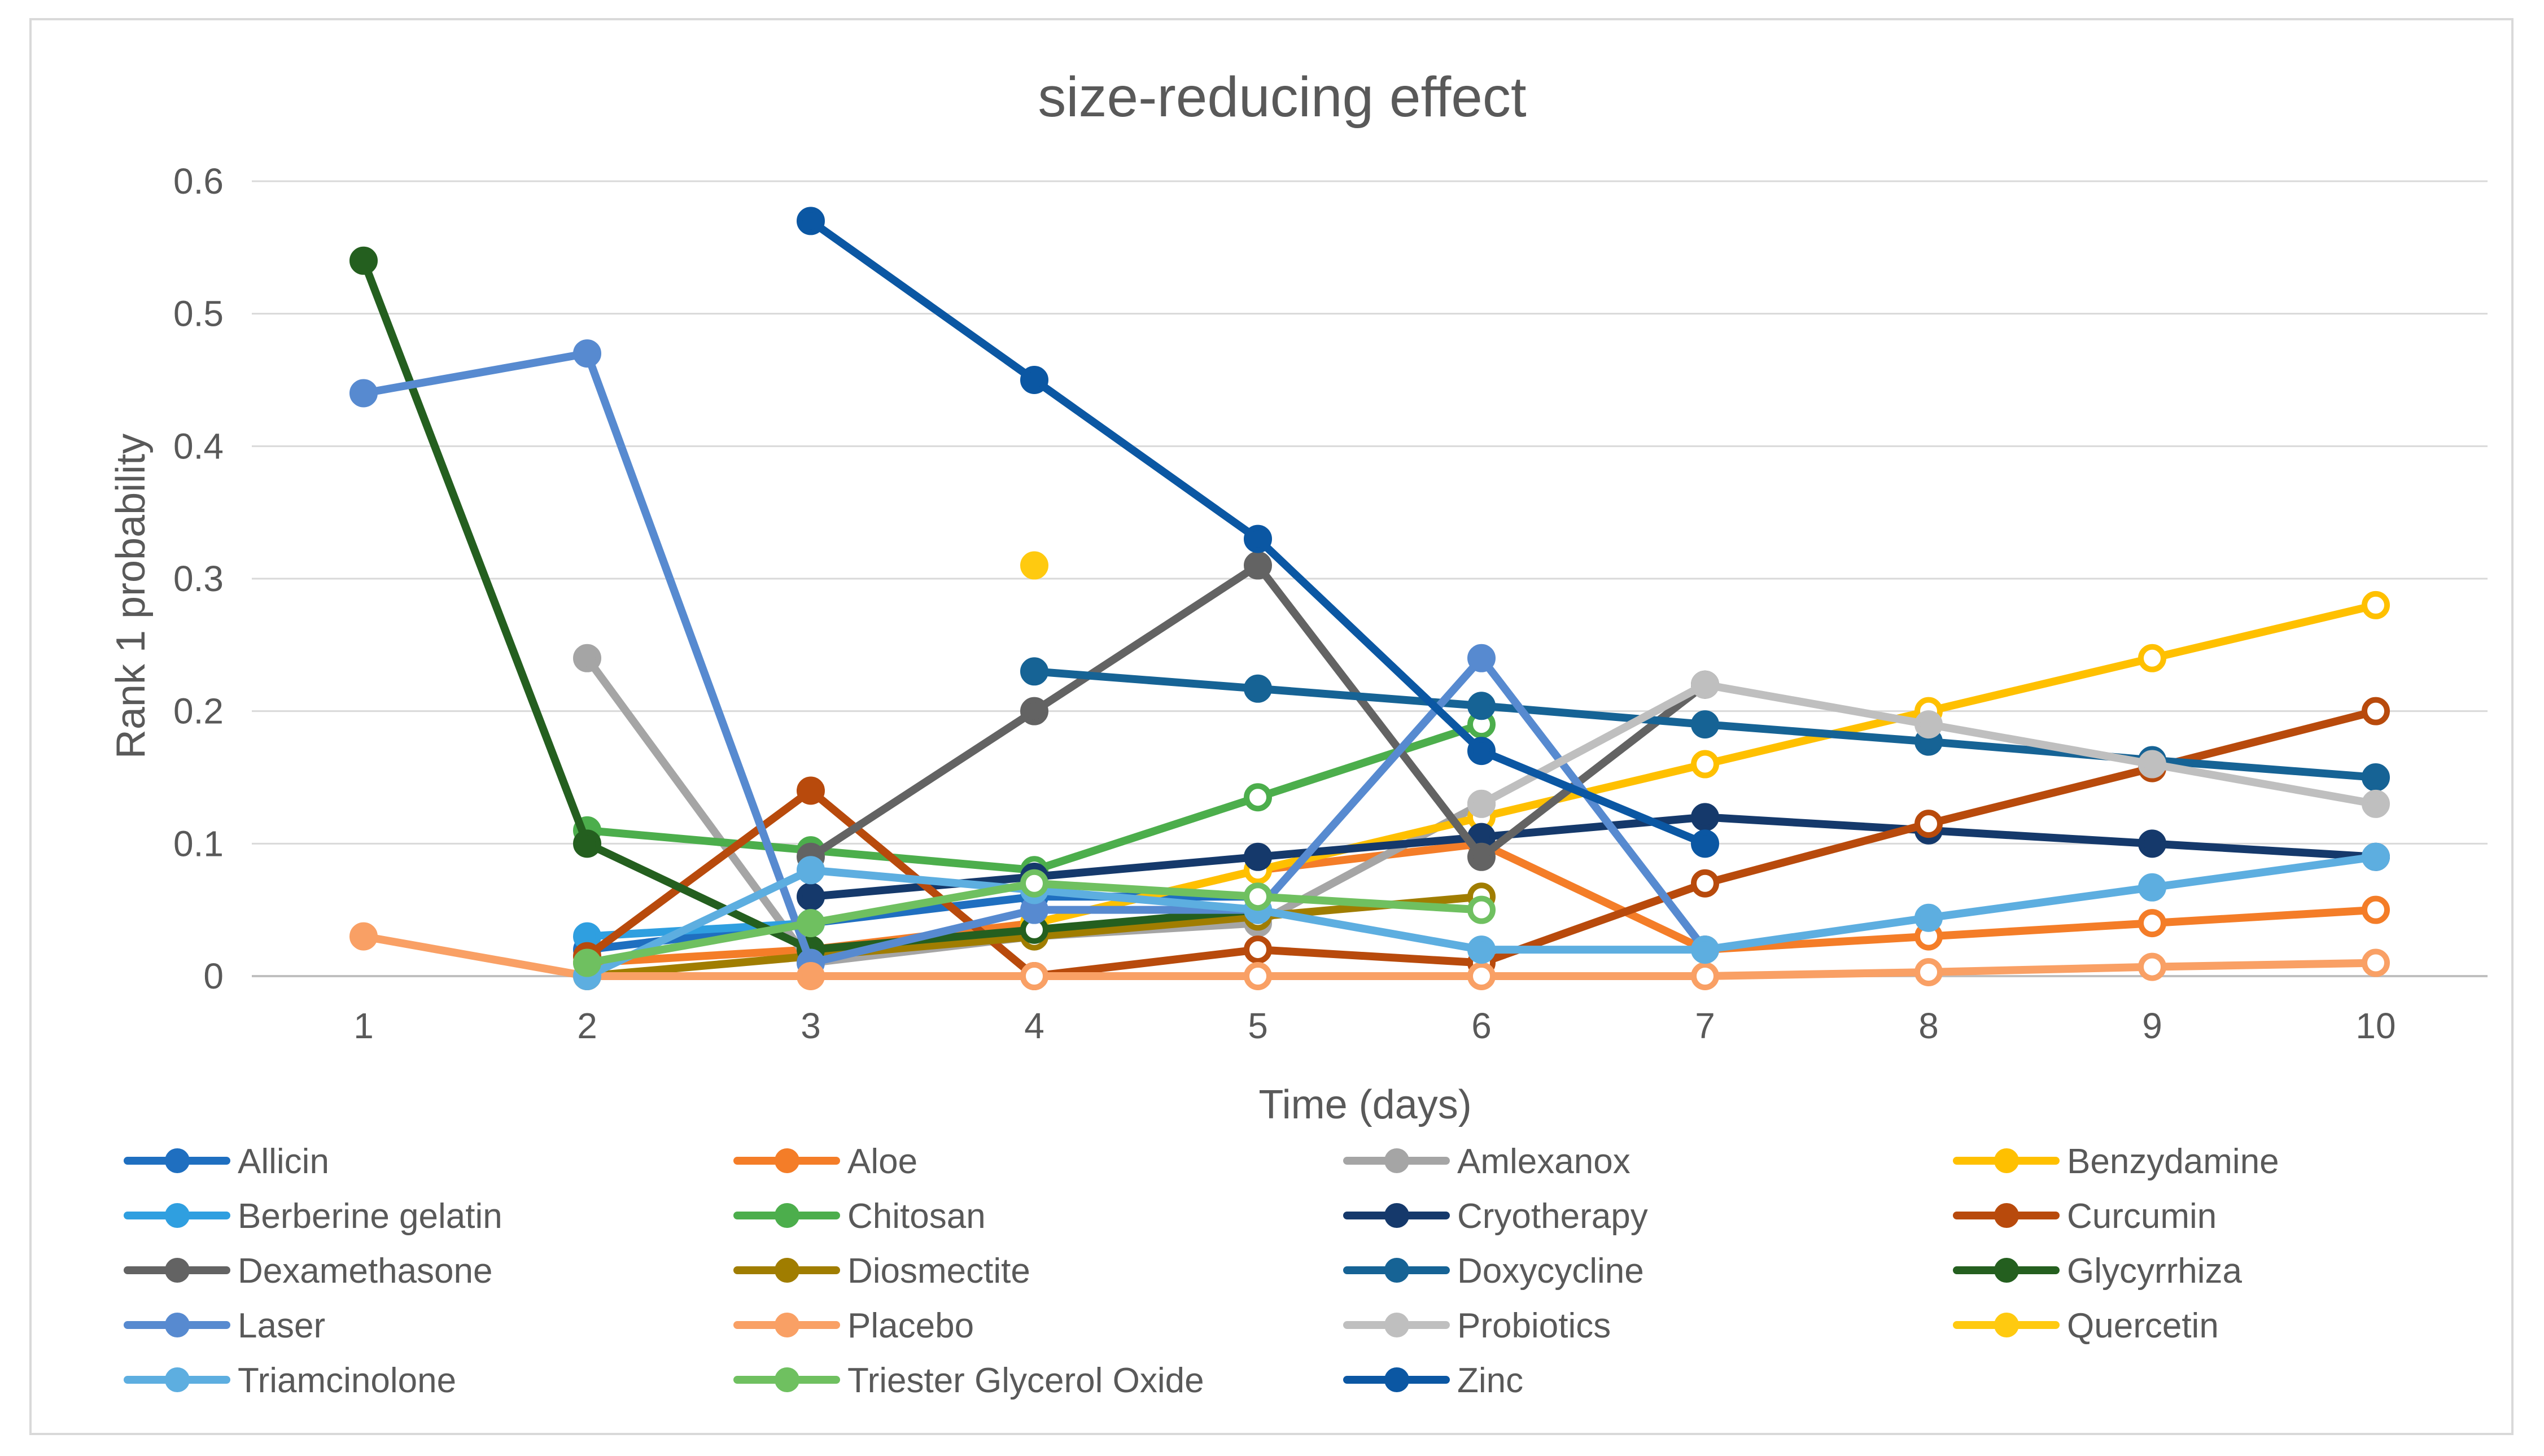  I want to click on x-tick-label: 7, so click(1705, 1025).